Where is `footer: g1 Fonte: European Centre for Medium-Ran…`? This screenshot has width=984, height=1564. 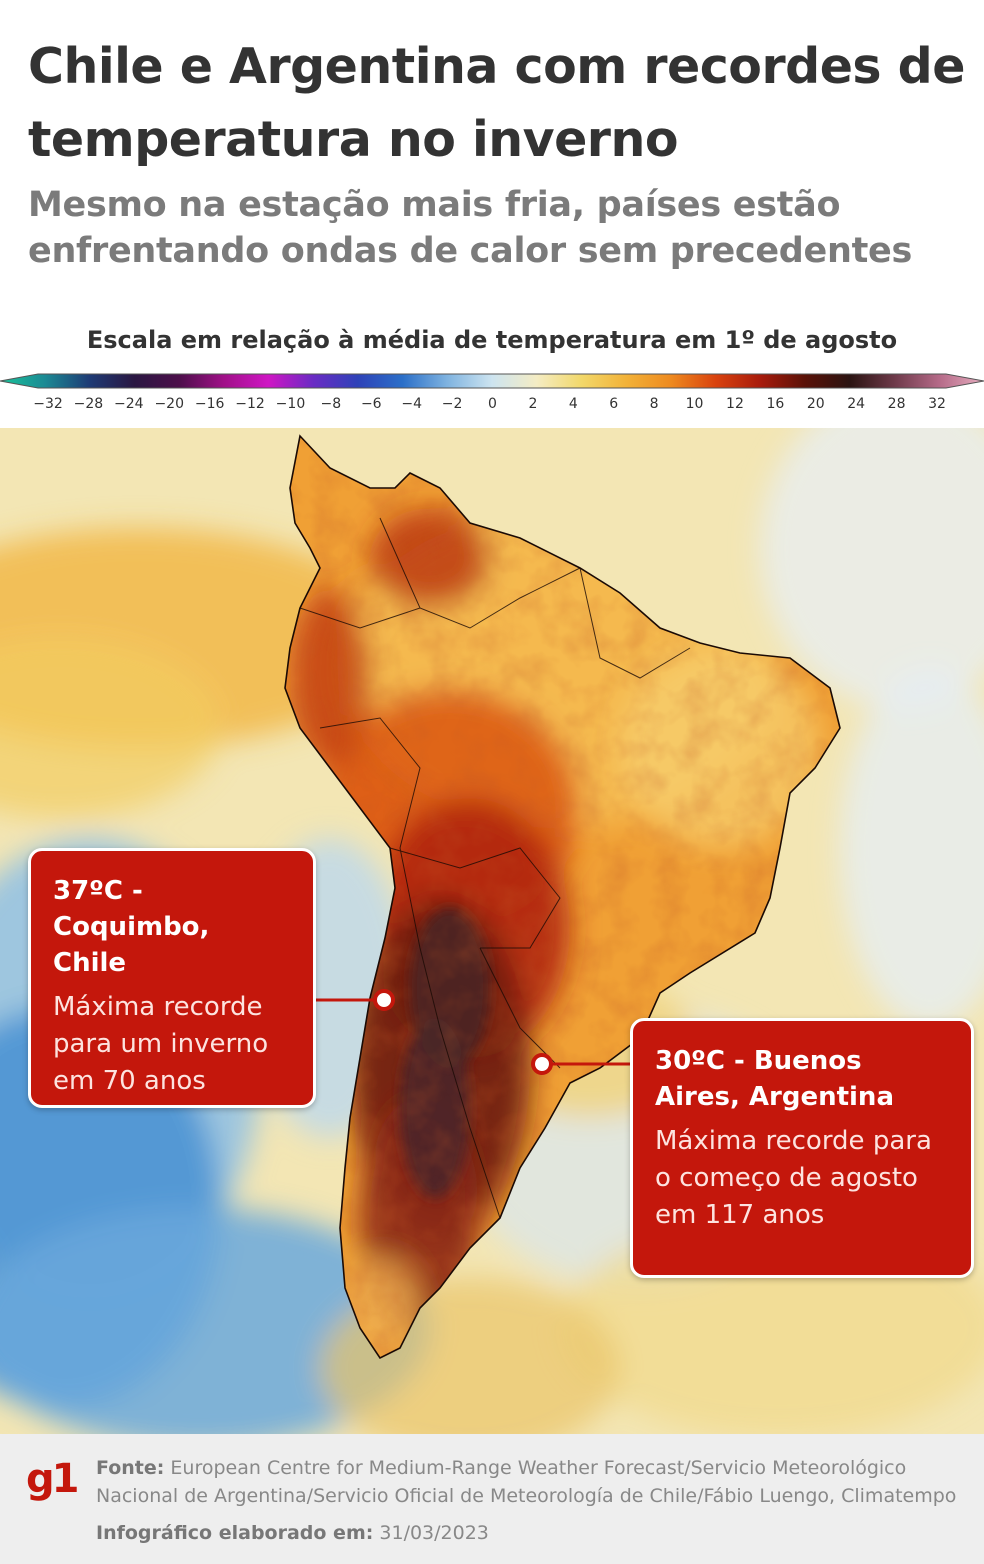 footer: g1 Fonte: European Centre for Medium-Ran… is located at coordinates (492, 1499).